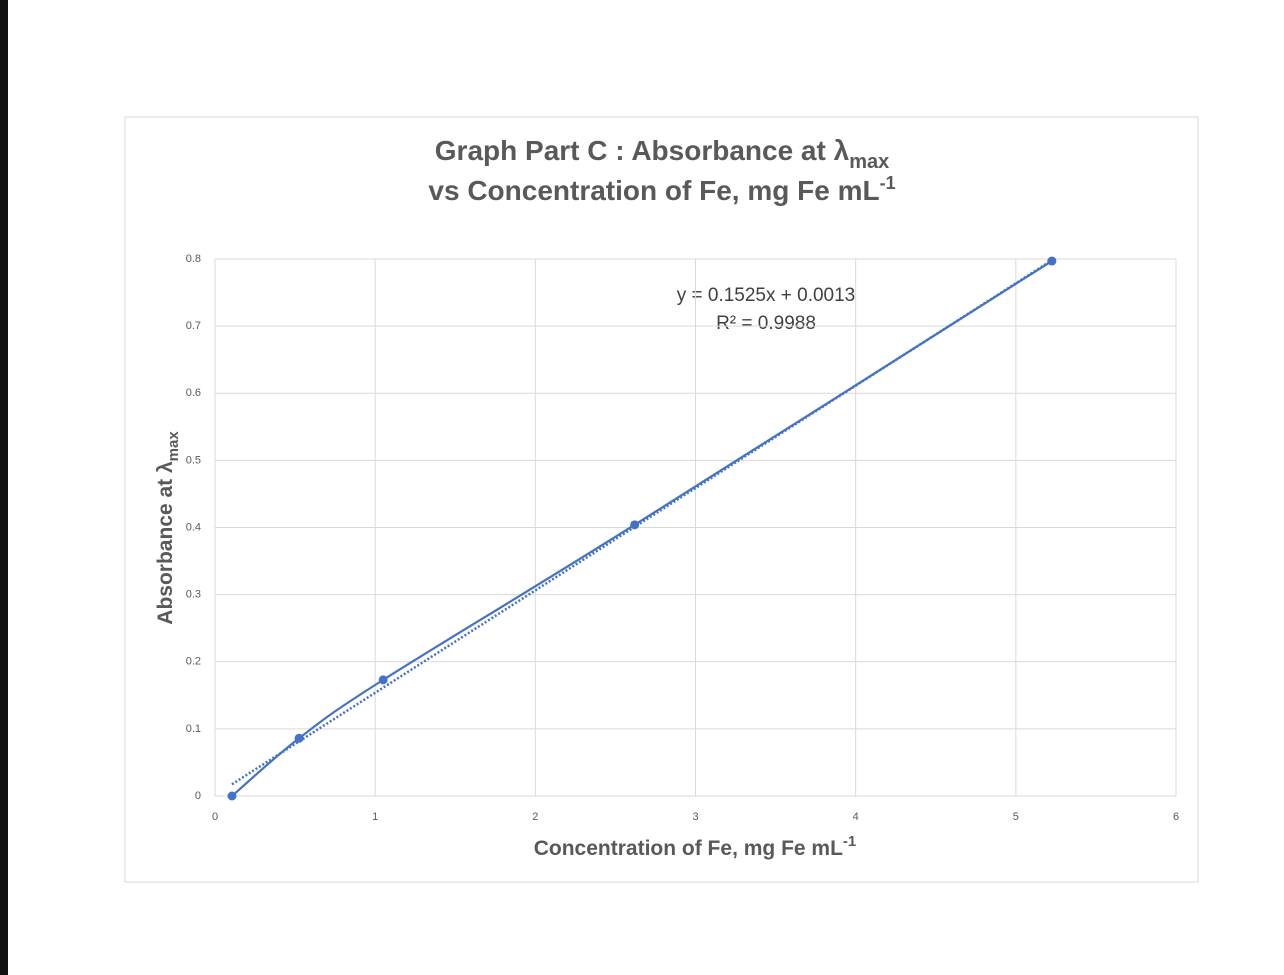 This screenshot has width=1284, height=975. What do you see at coordinates (1016, 817) in the screenshot?
I see `x-tick-label: 5` at bounding box center [1016, 817].